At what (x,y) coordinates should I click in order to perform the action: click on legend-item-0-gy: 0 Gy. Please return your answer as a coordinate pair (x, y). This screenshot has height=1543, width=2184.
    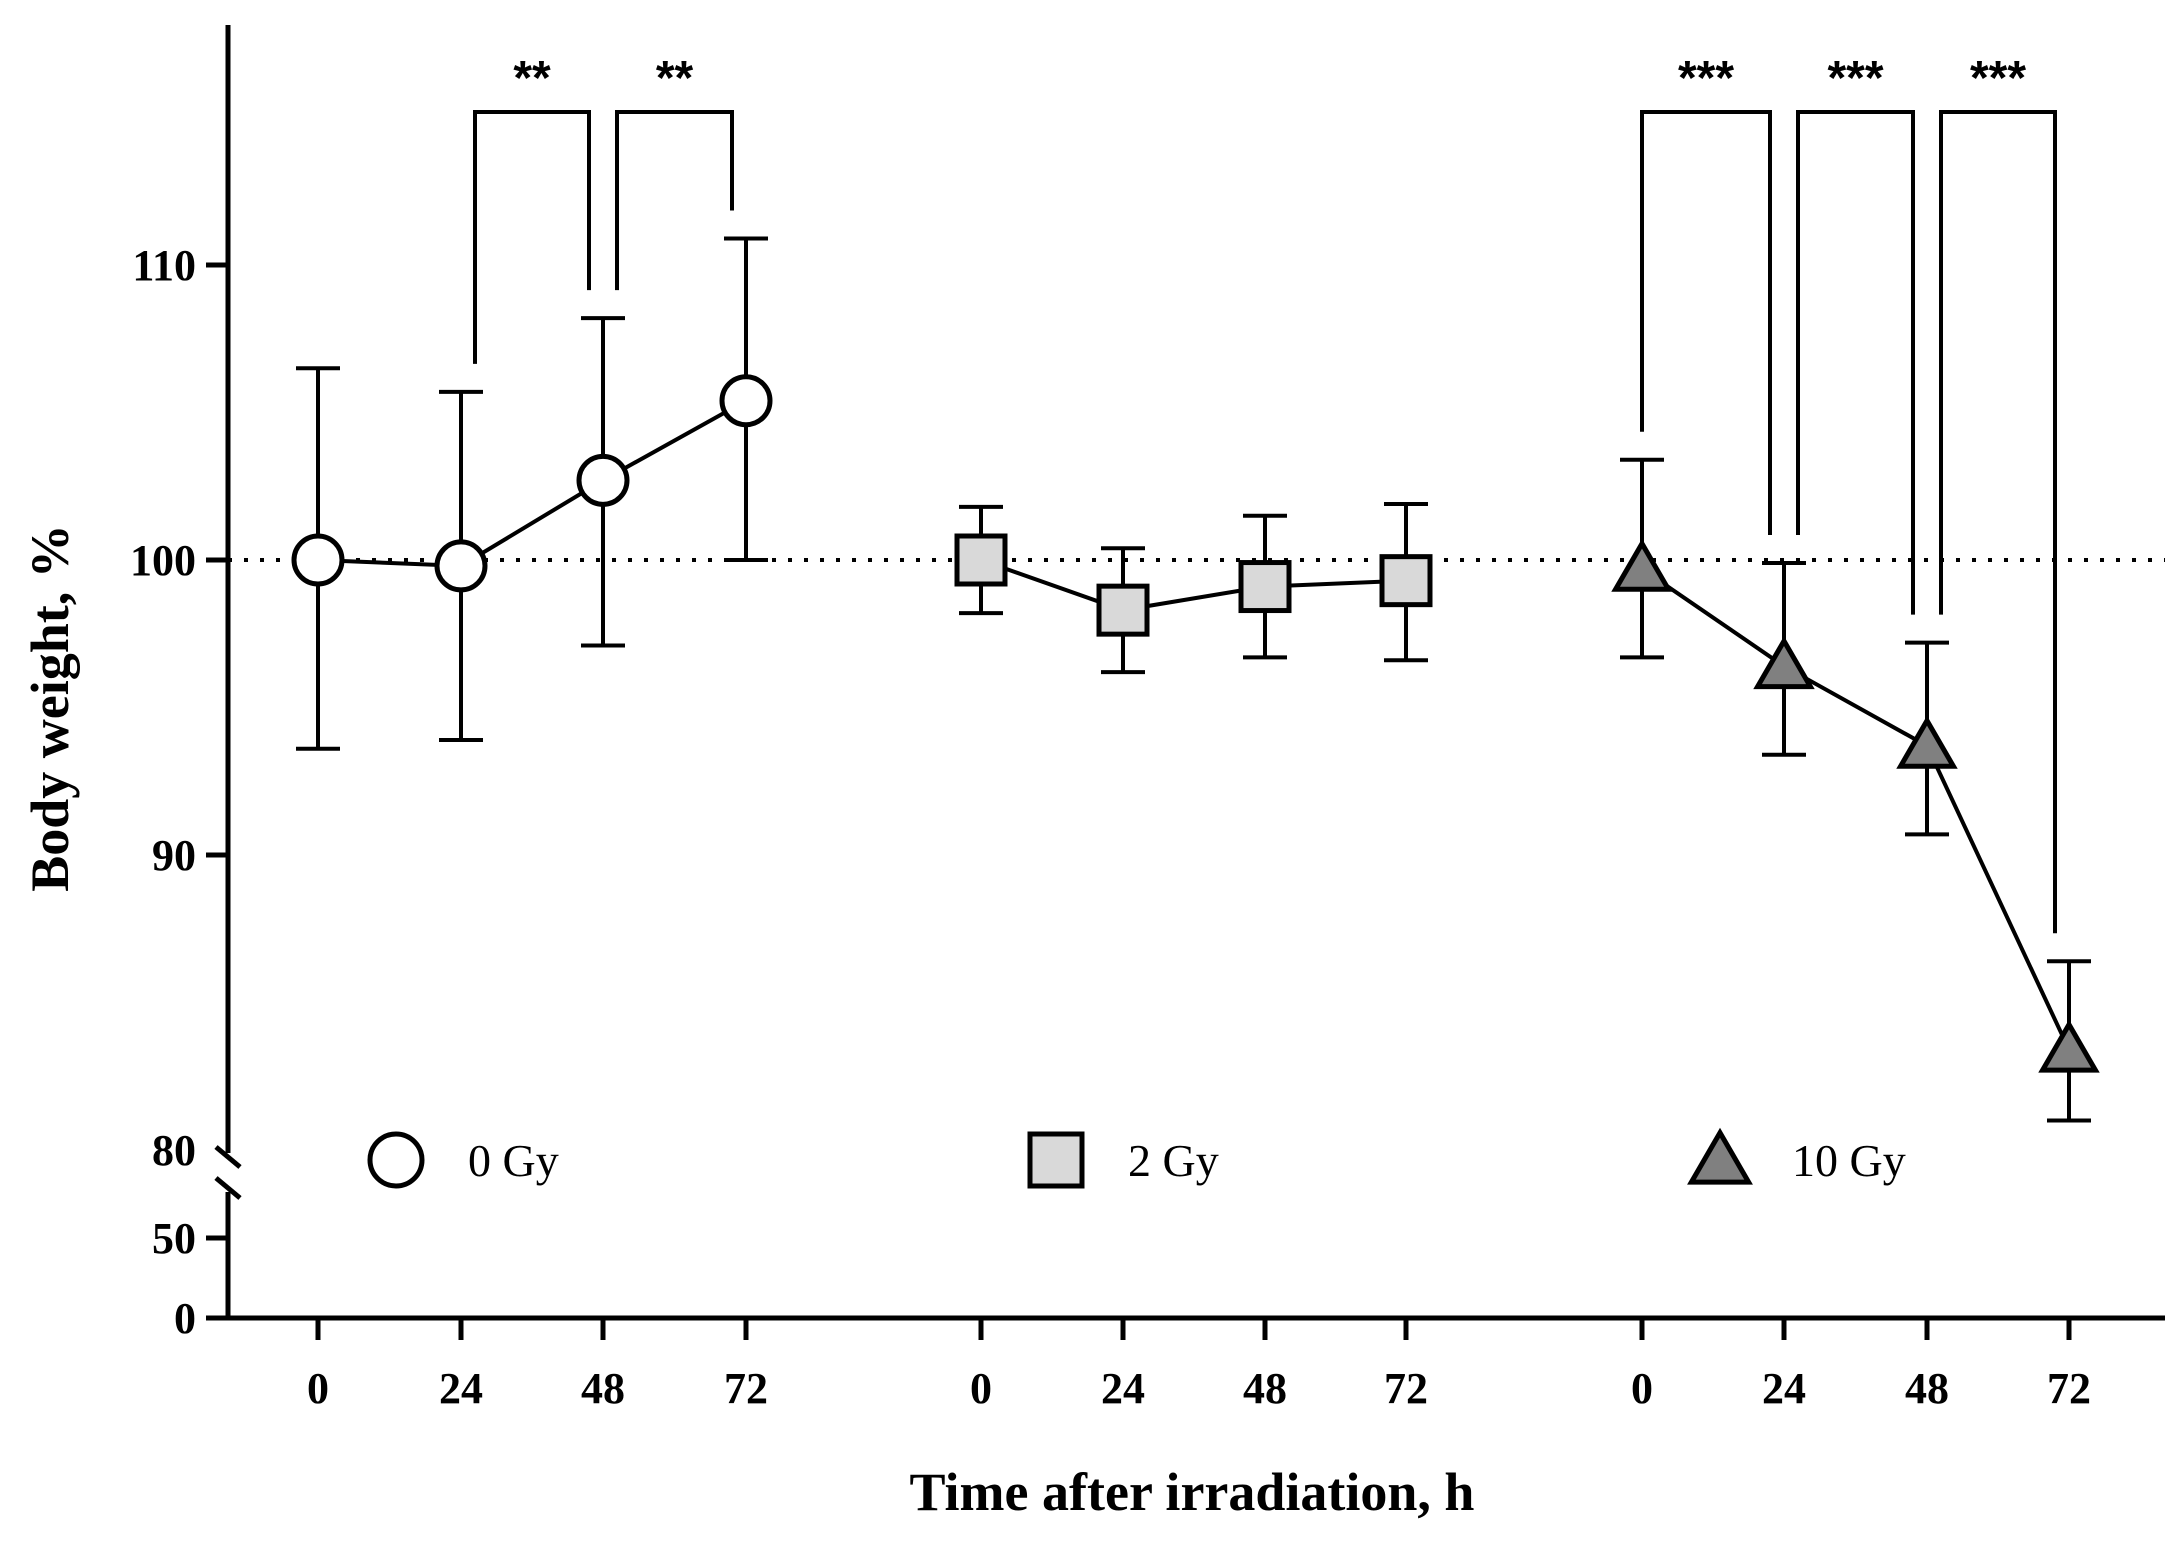
    Looking at the image, I should click on (463, 1160).